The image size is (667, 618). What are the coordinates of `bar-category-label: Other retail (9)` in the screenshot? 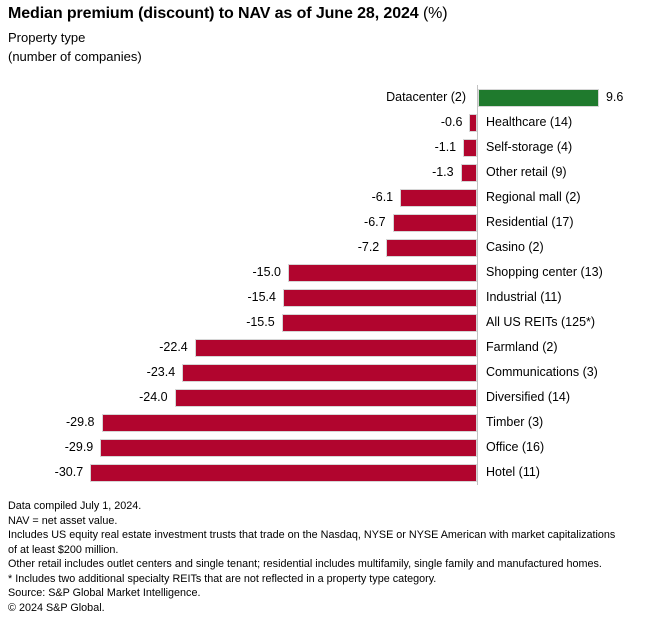 It's located at (526, 172).